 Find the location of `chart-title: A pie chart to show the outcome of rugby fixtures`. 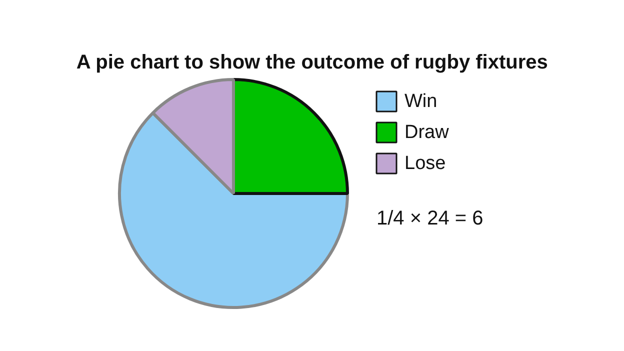

chart-title: A pie chart to show the outcome of rugby fixtures is located at coordinates (312, 63).